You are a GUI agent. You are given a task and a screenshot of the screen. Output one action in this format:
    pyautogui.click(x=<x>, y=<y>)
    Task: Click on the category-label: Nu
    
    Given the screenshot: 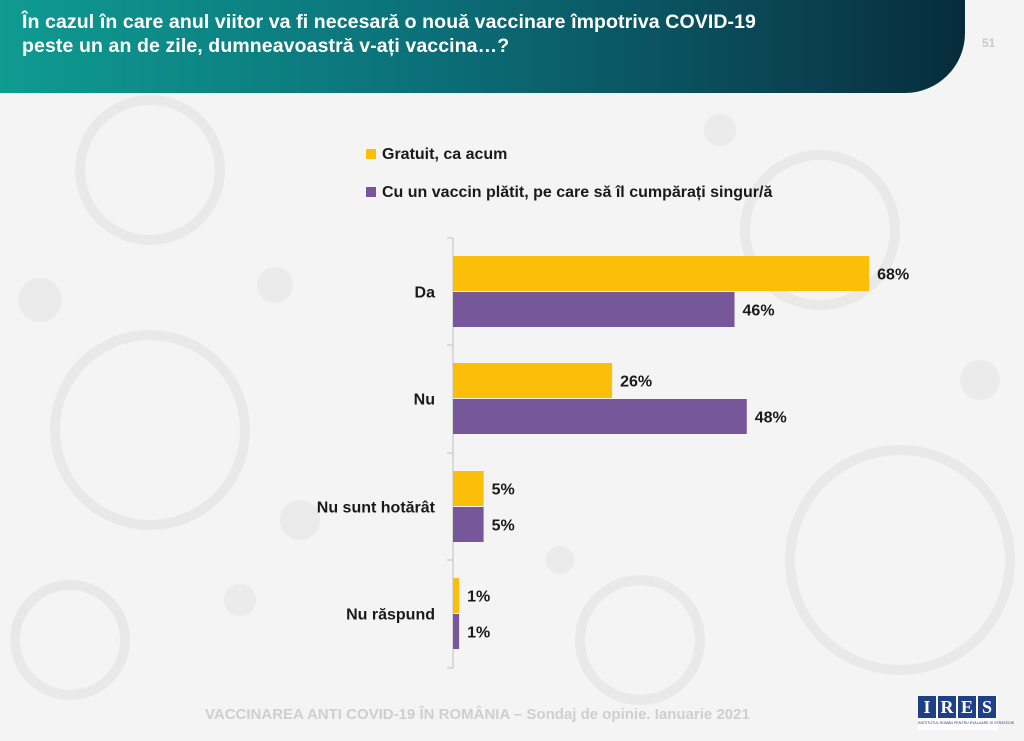 What is the action you would take?
    pyautogui.click(x=424, y=400)
    